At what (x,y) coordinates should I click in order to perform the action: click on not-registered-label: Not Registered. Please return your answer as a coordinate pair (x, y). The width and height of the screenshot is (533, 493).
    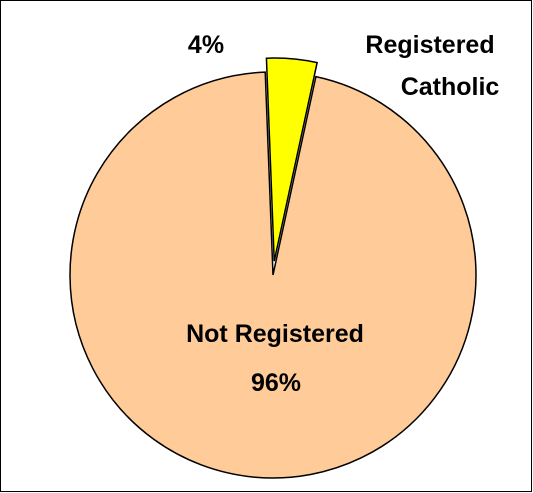
    Looking at the image, I should click on (275, 334).